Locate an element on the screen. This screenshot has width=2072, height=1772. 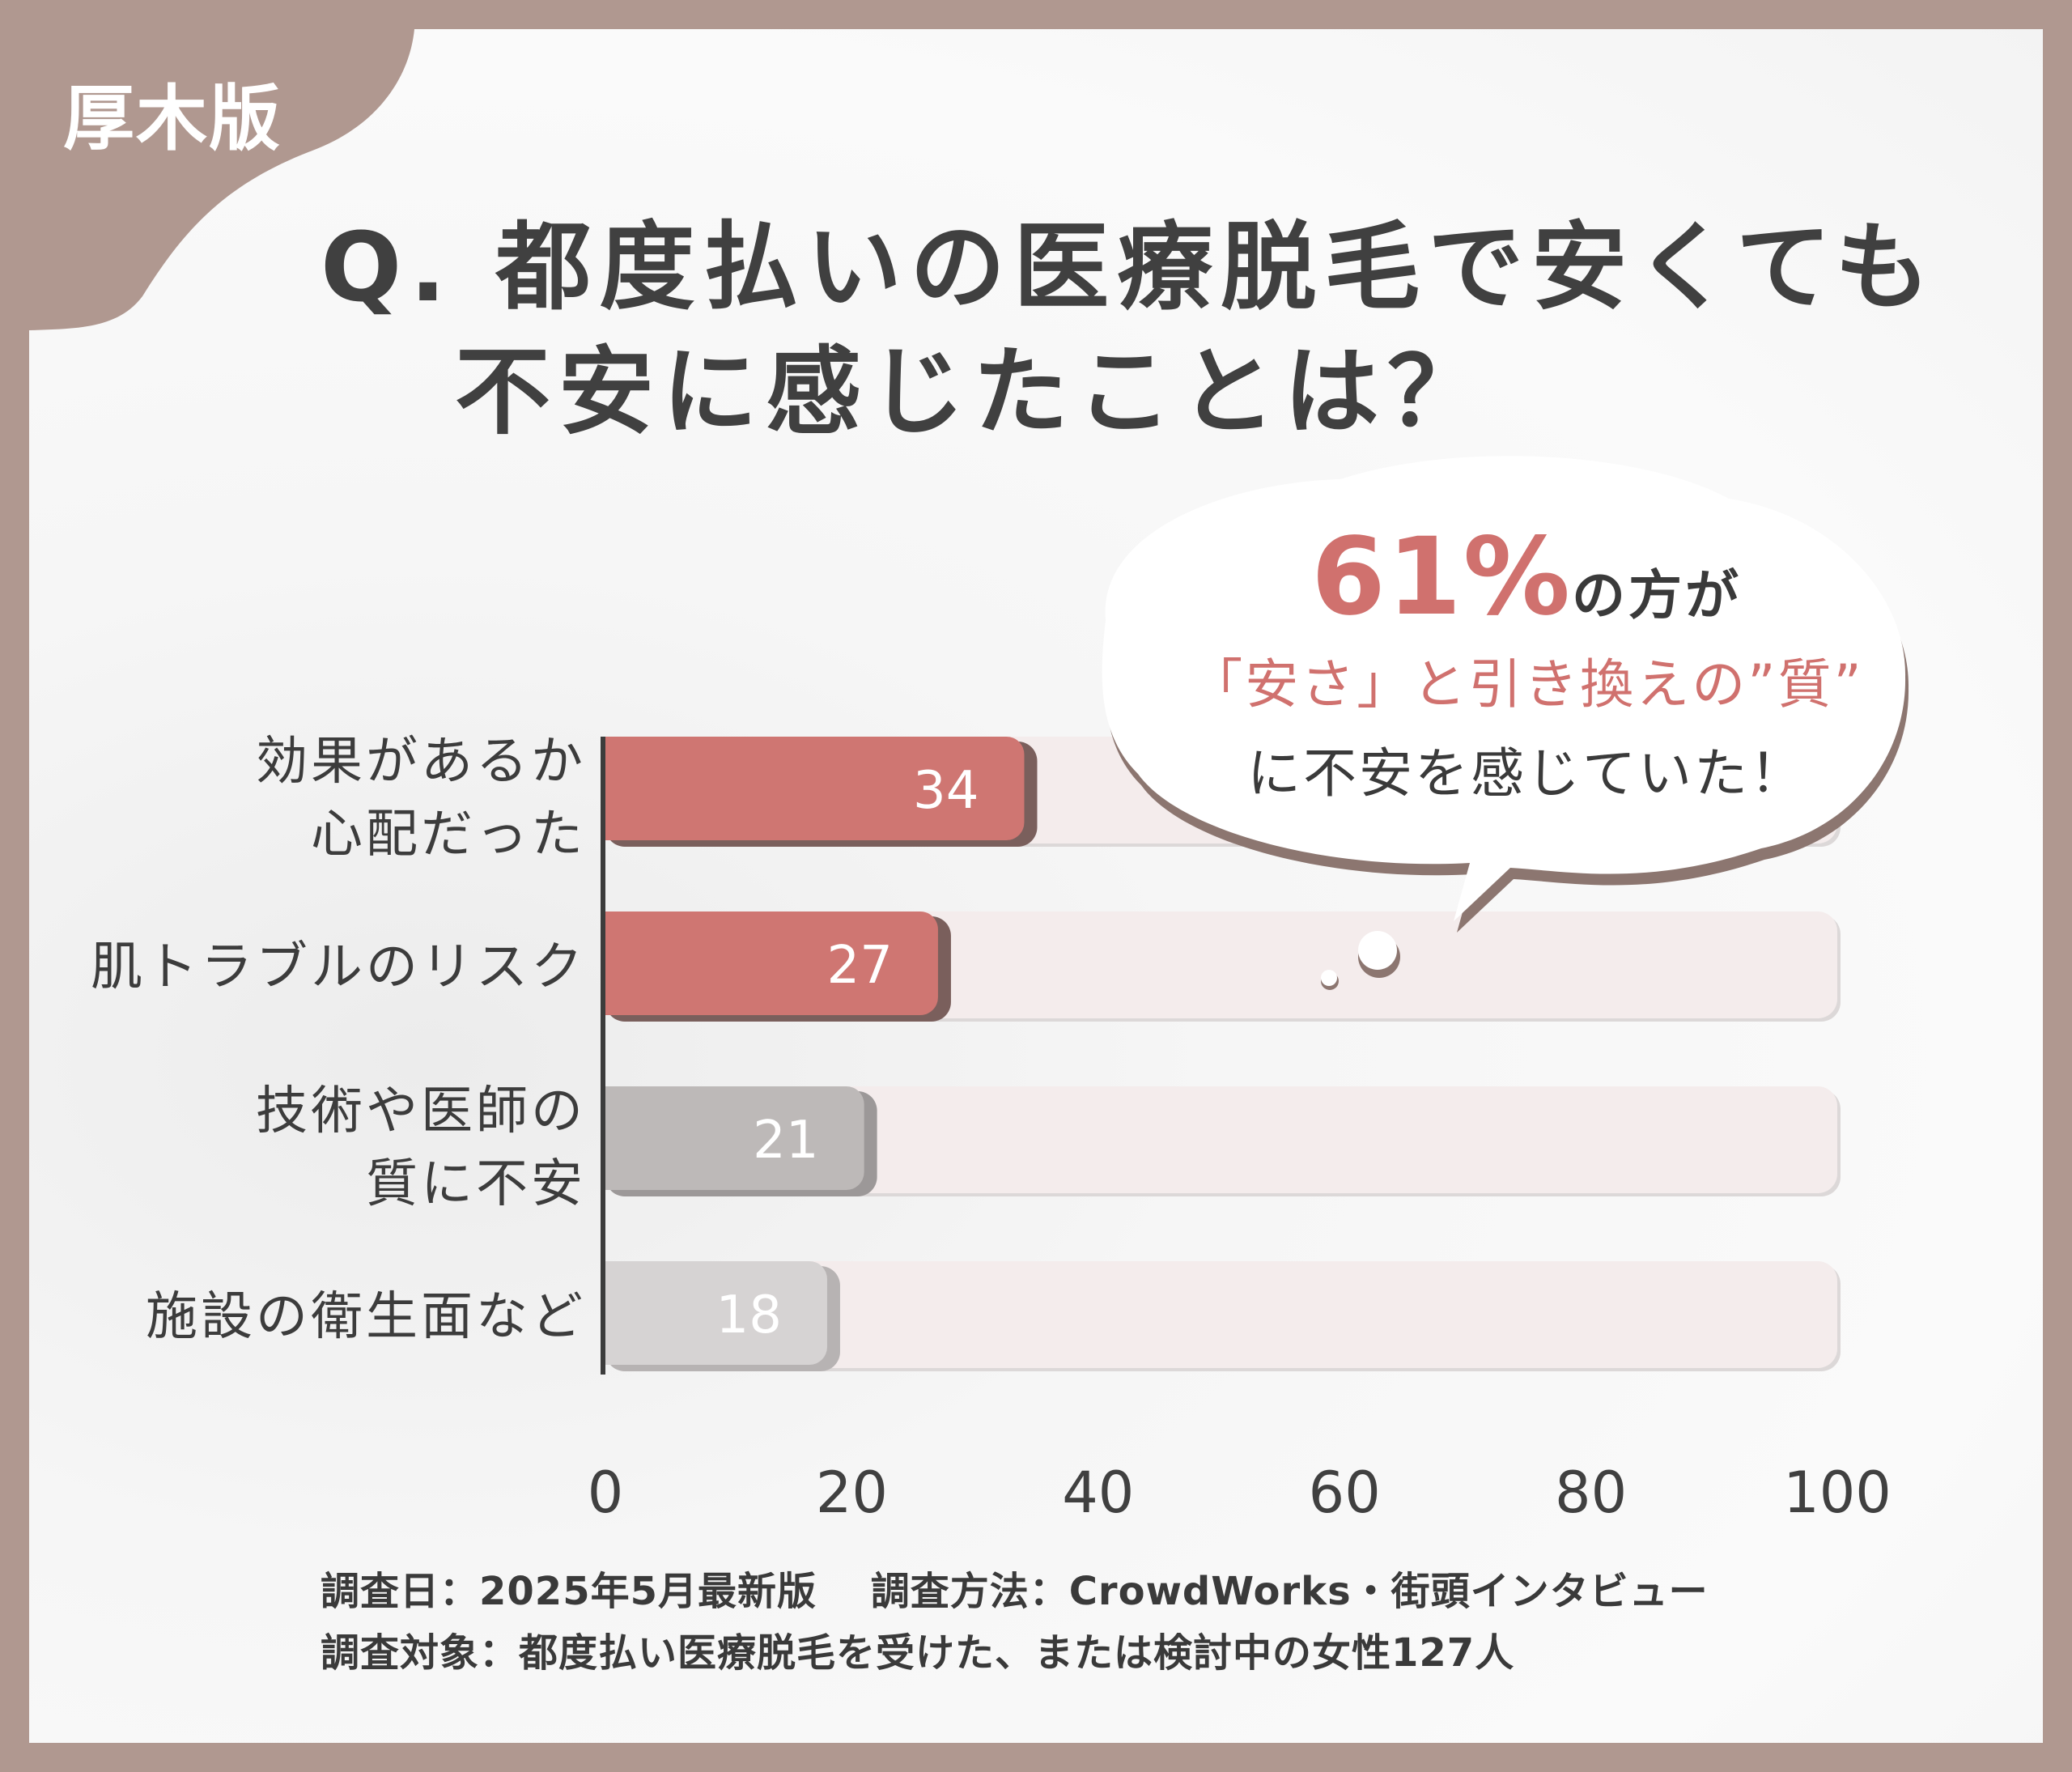
callout-line-1-rest: の方が is located at coordinates (1656, 596).